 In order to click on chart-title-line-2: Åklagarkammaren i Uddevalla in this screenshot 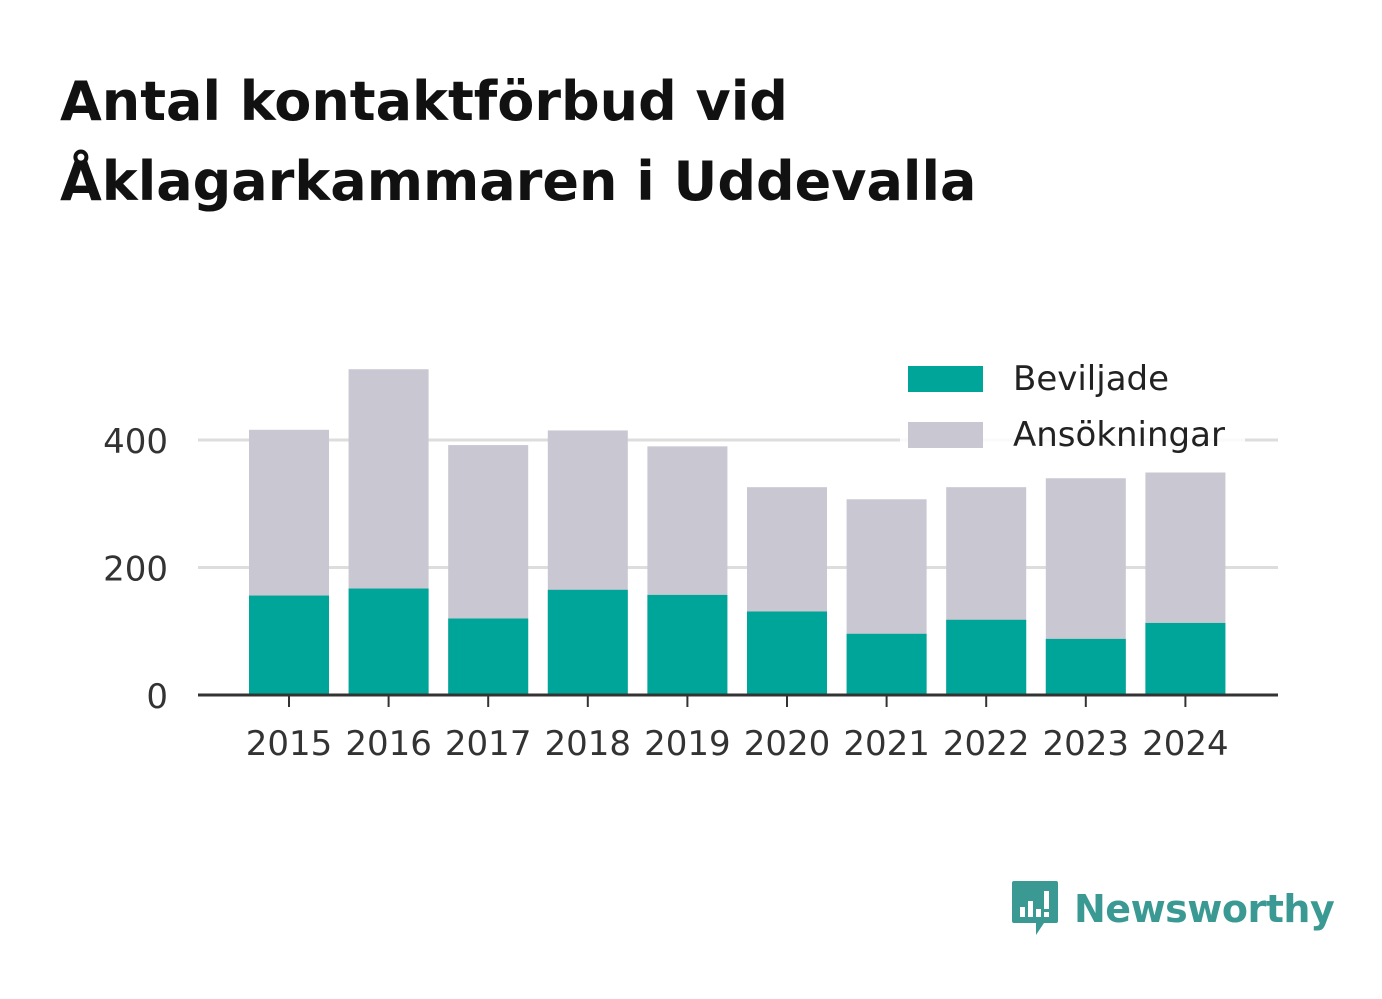, I will do `click(518, 181)`.